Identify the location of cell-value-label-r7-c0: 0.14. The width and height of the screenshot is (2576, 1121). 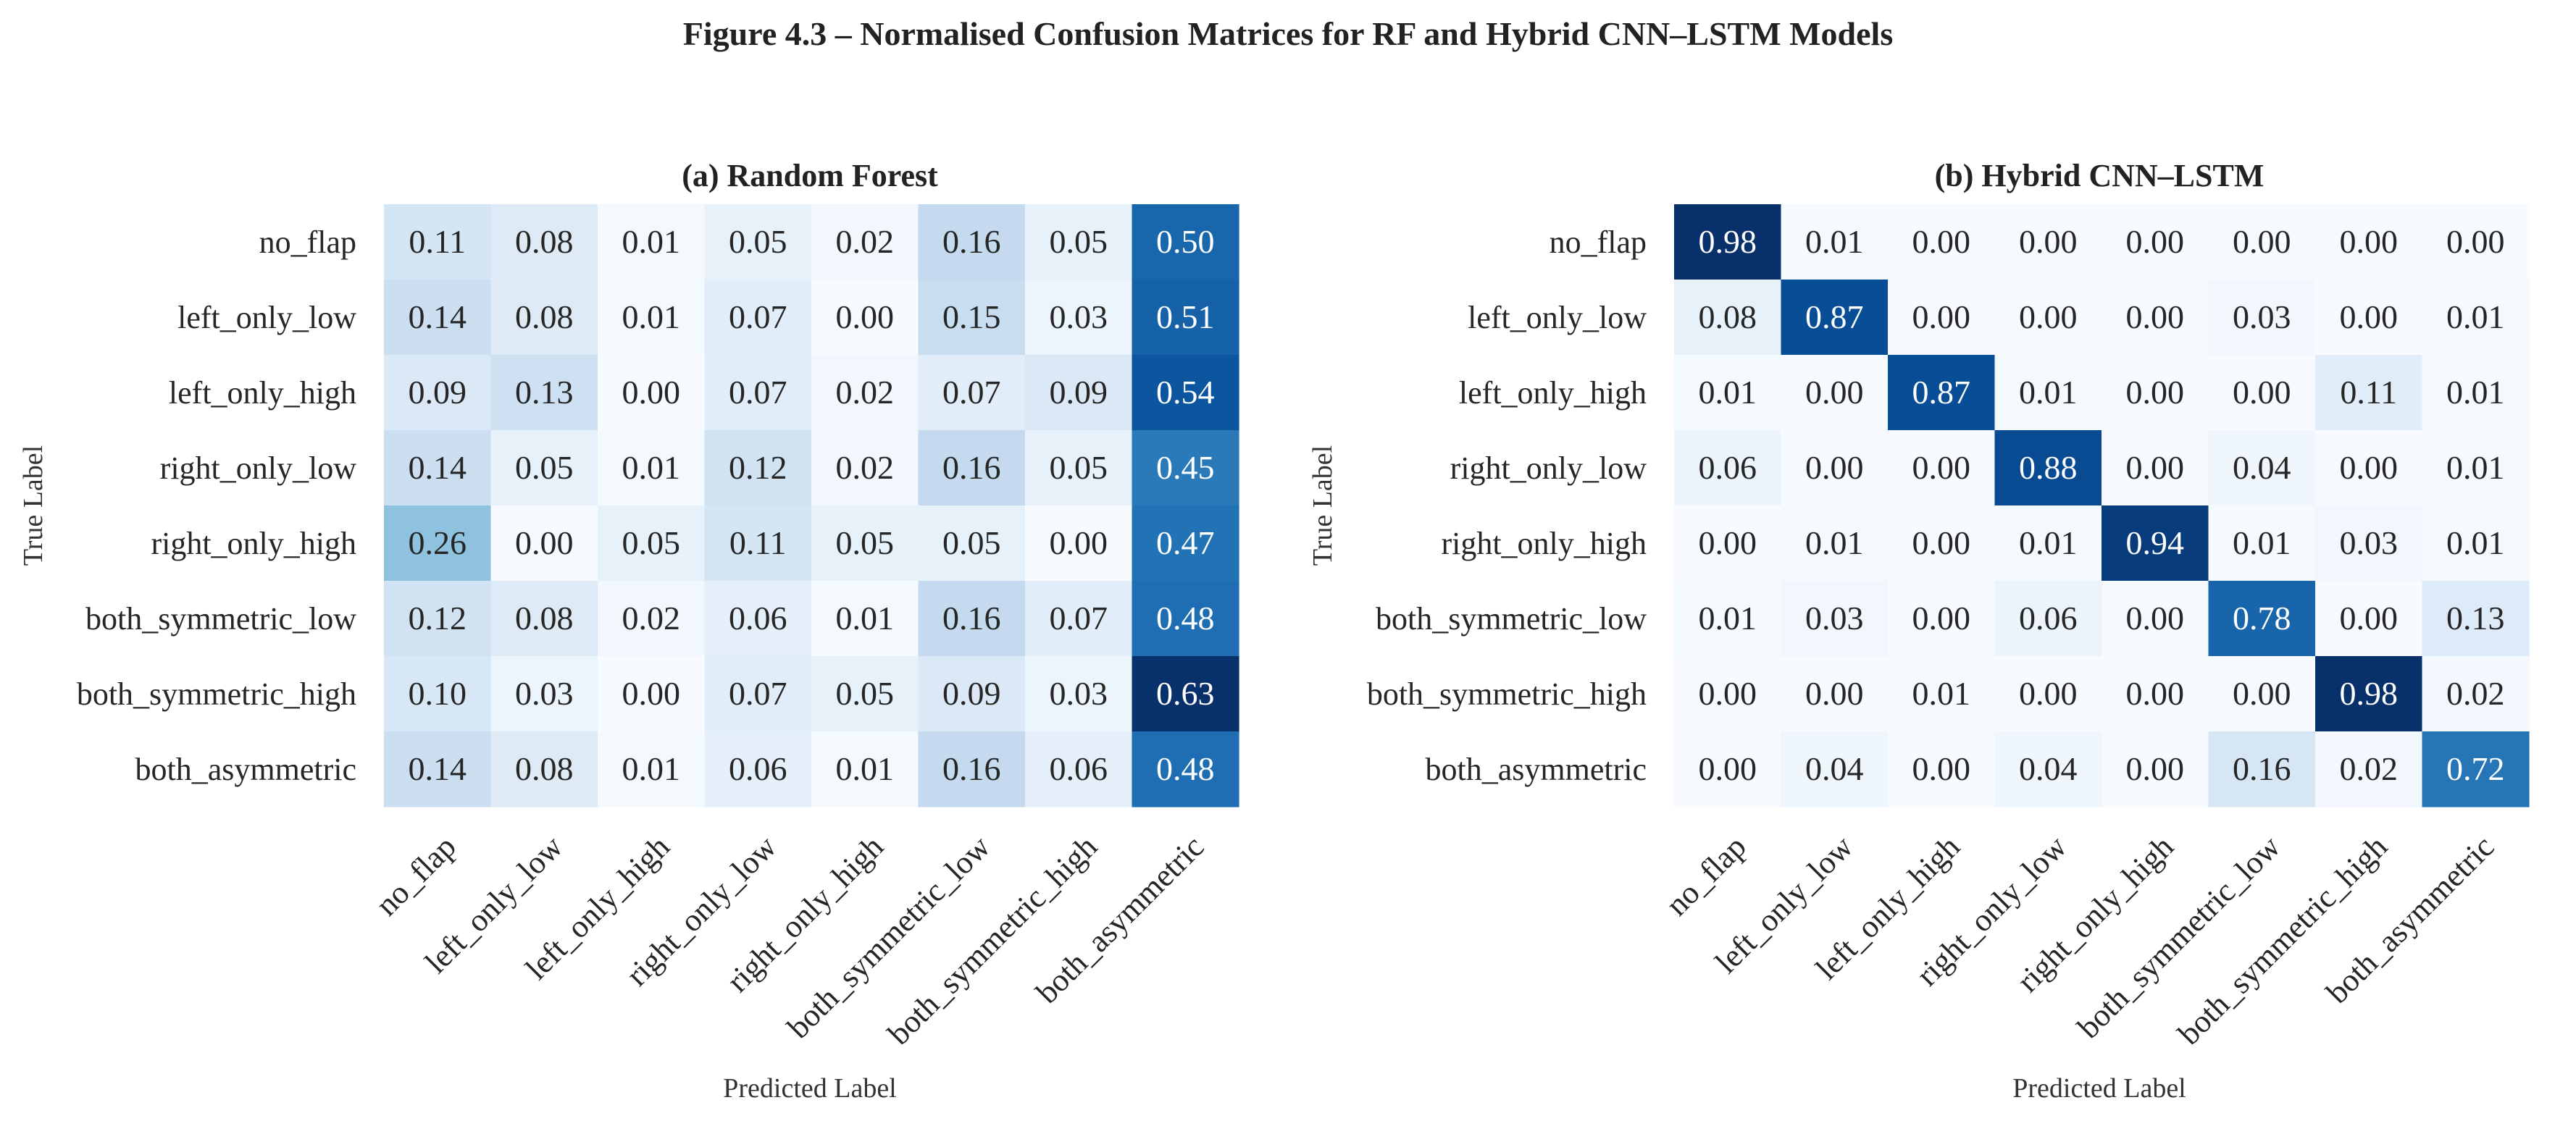
(438, 768).